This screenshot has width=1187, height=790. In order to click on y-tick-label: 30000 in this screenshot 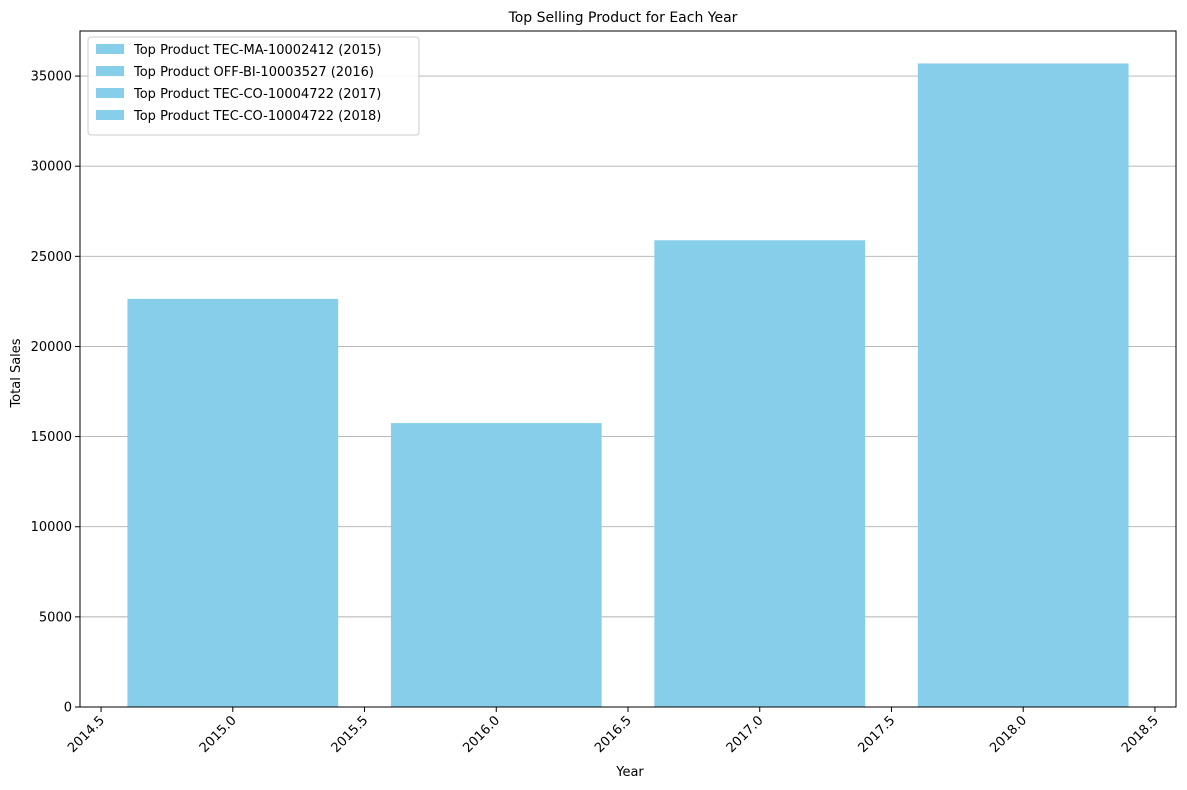, I will do `click(51, 167)`.